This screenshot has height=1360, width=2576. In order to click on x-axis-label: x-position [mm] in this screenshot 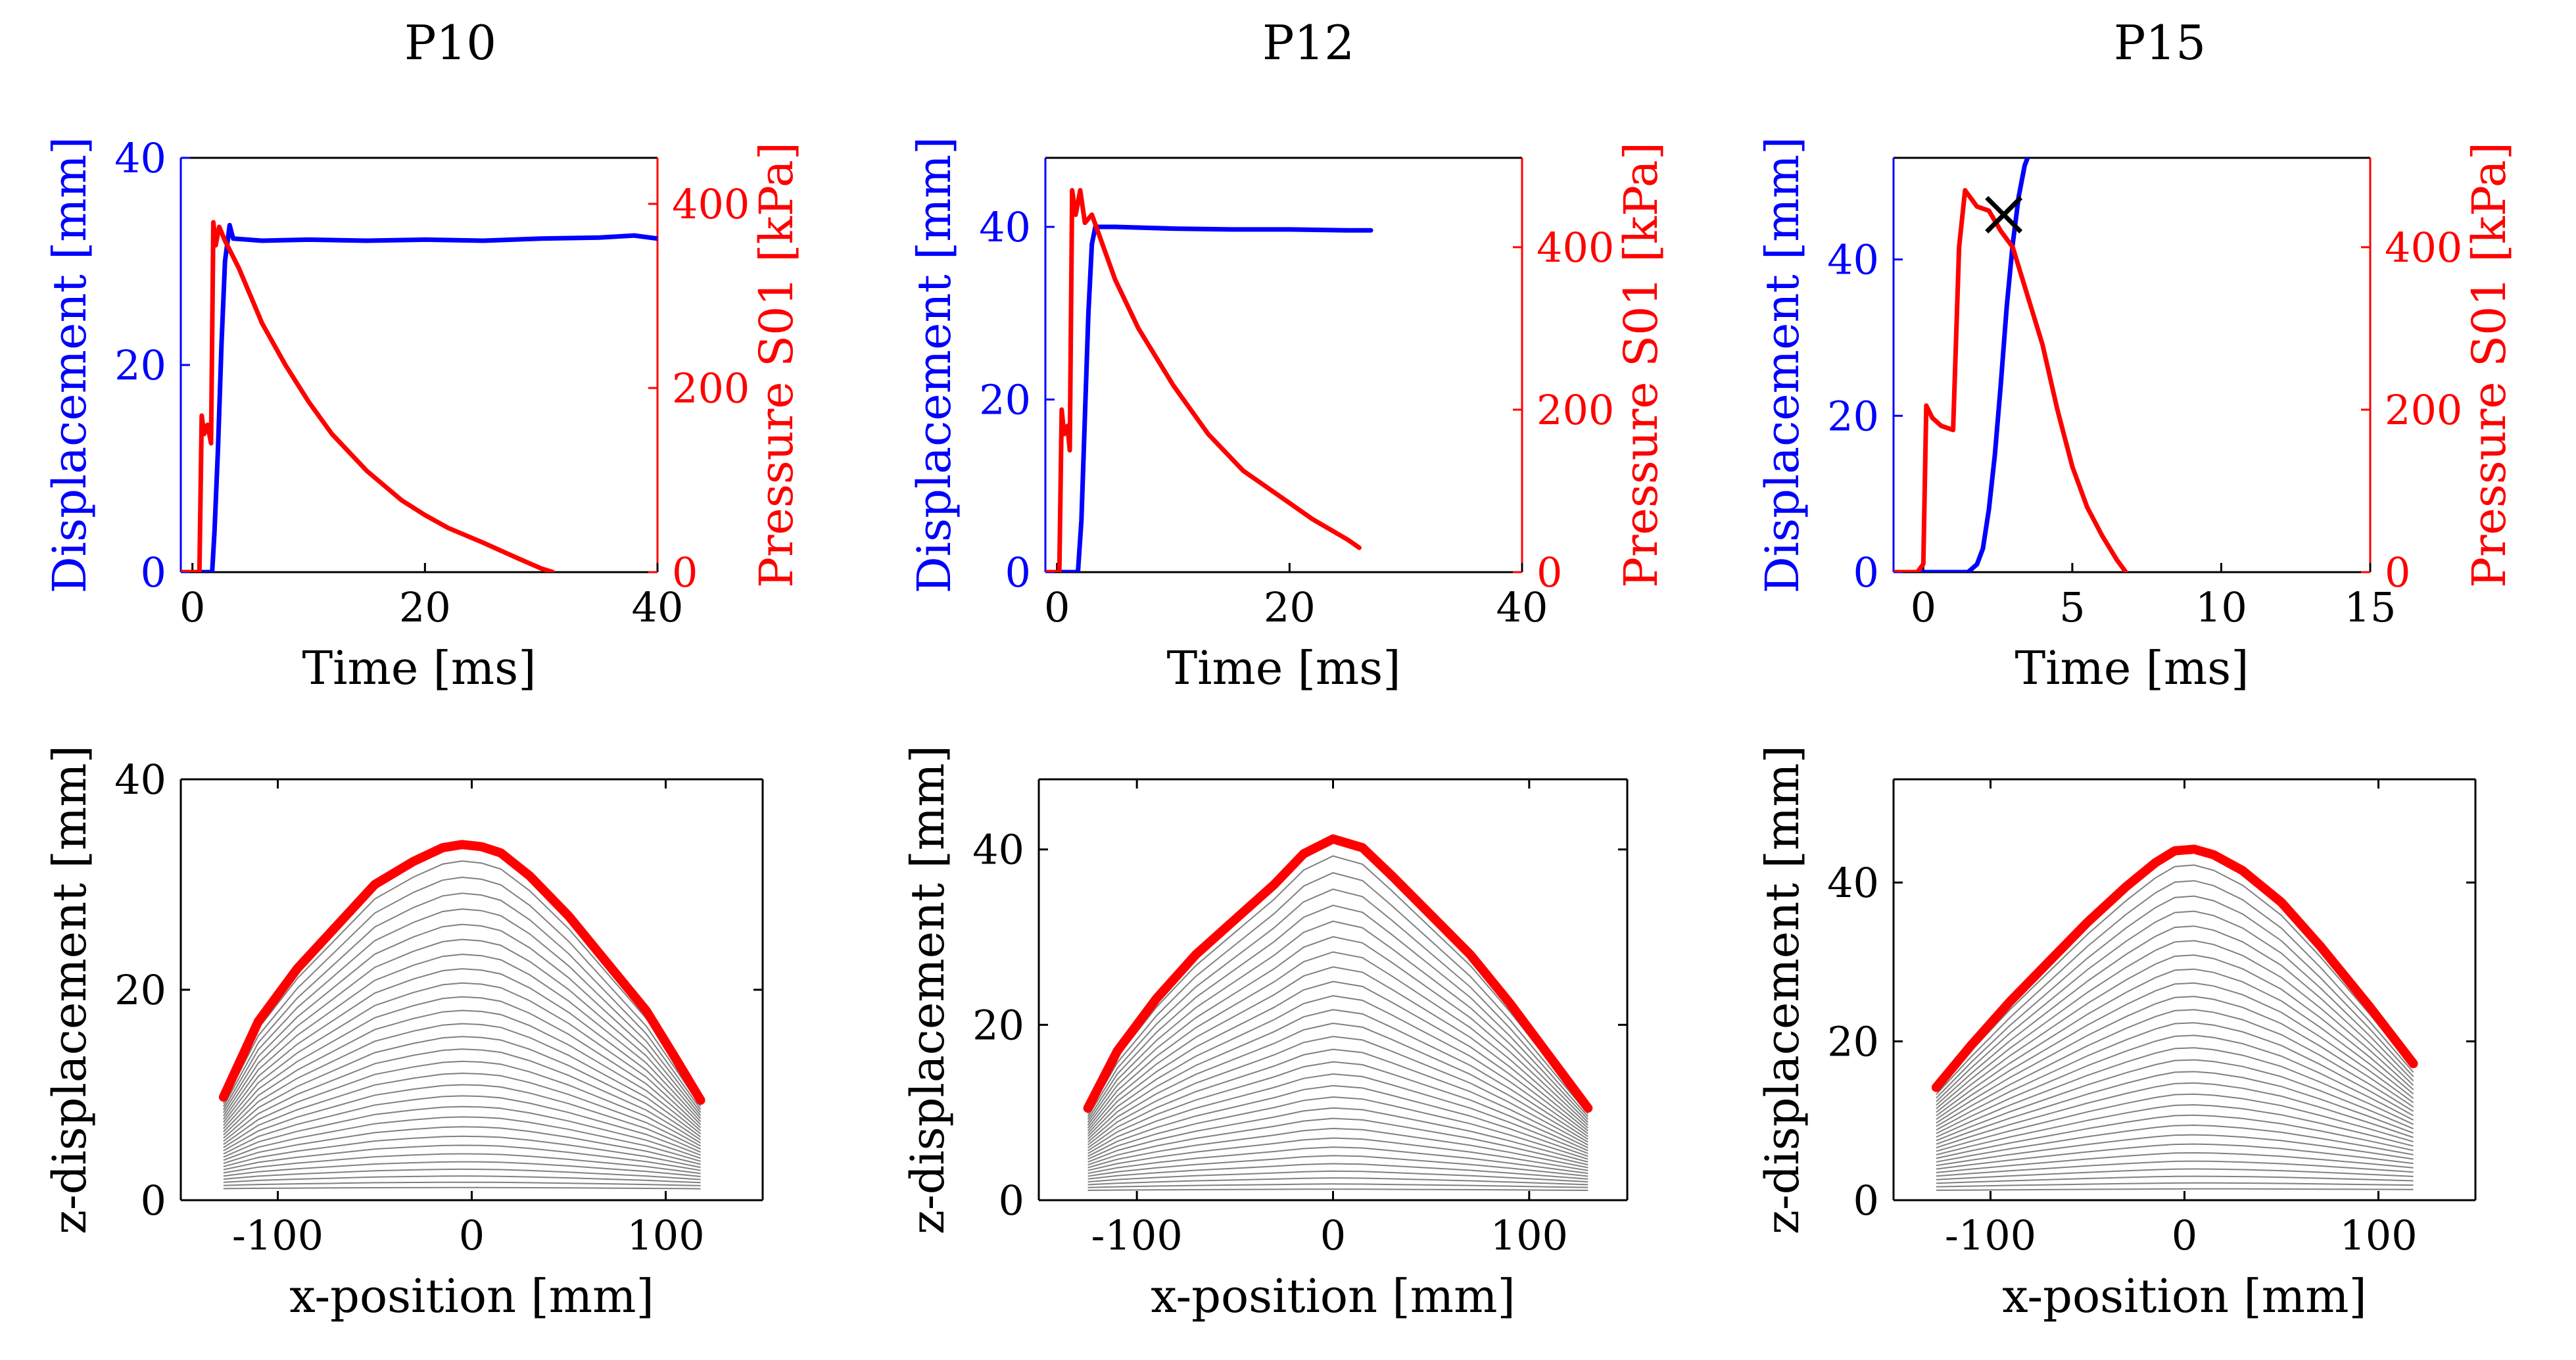, I will do `click(1333, 1296)`.